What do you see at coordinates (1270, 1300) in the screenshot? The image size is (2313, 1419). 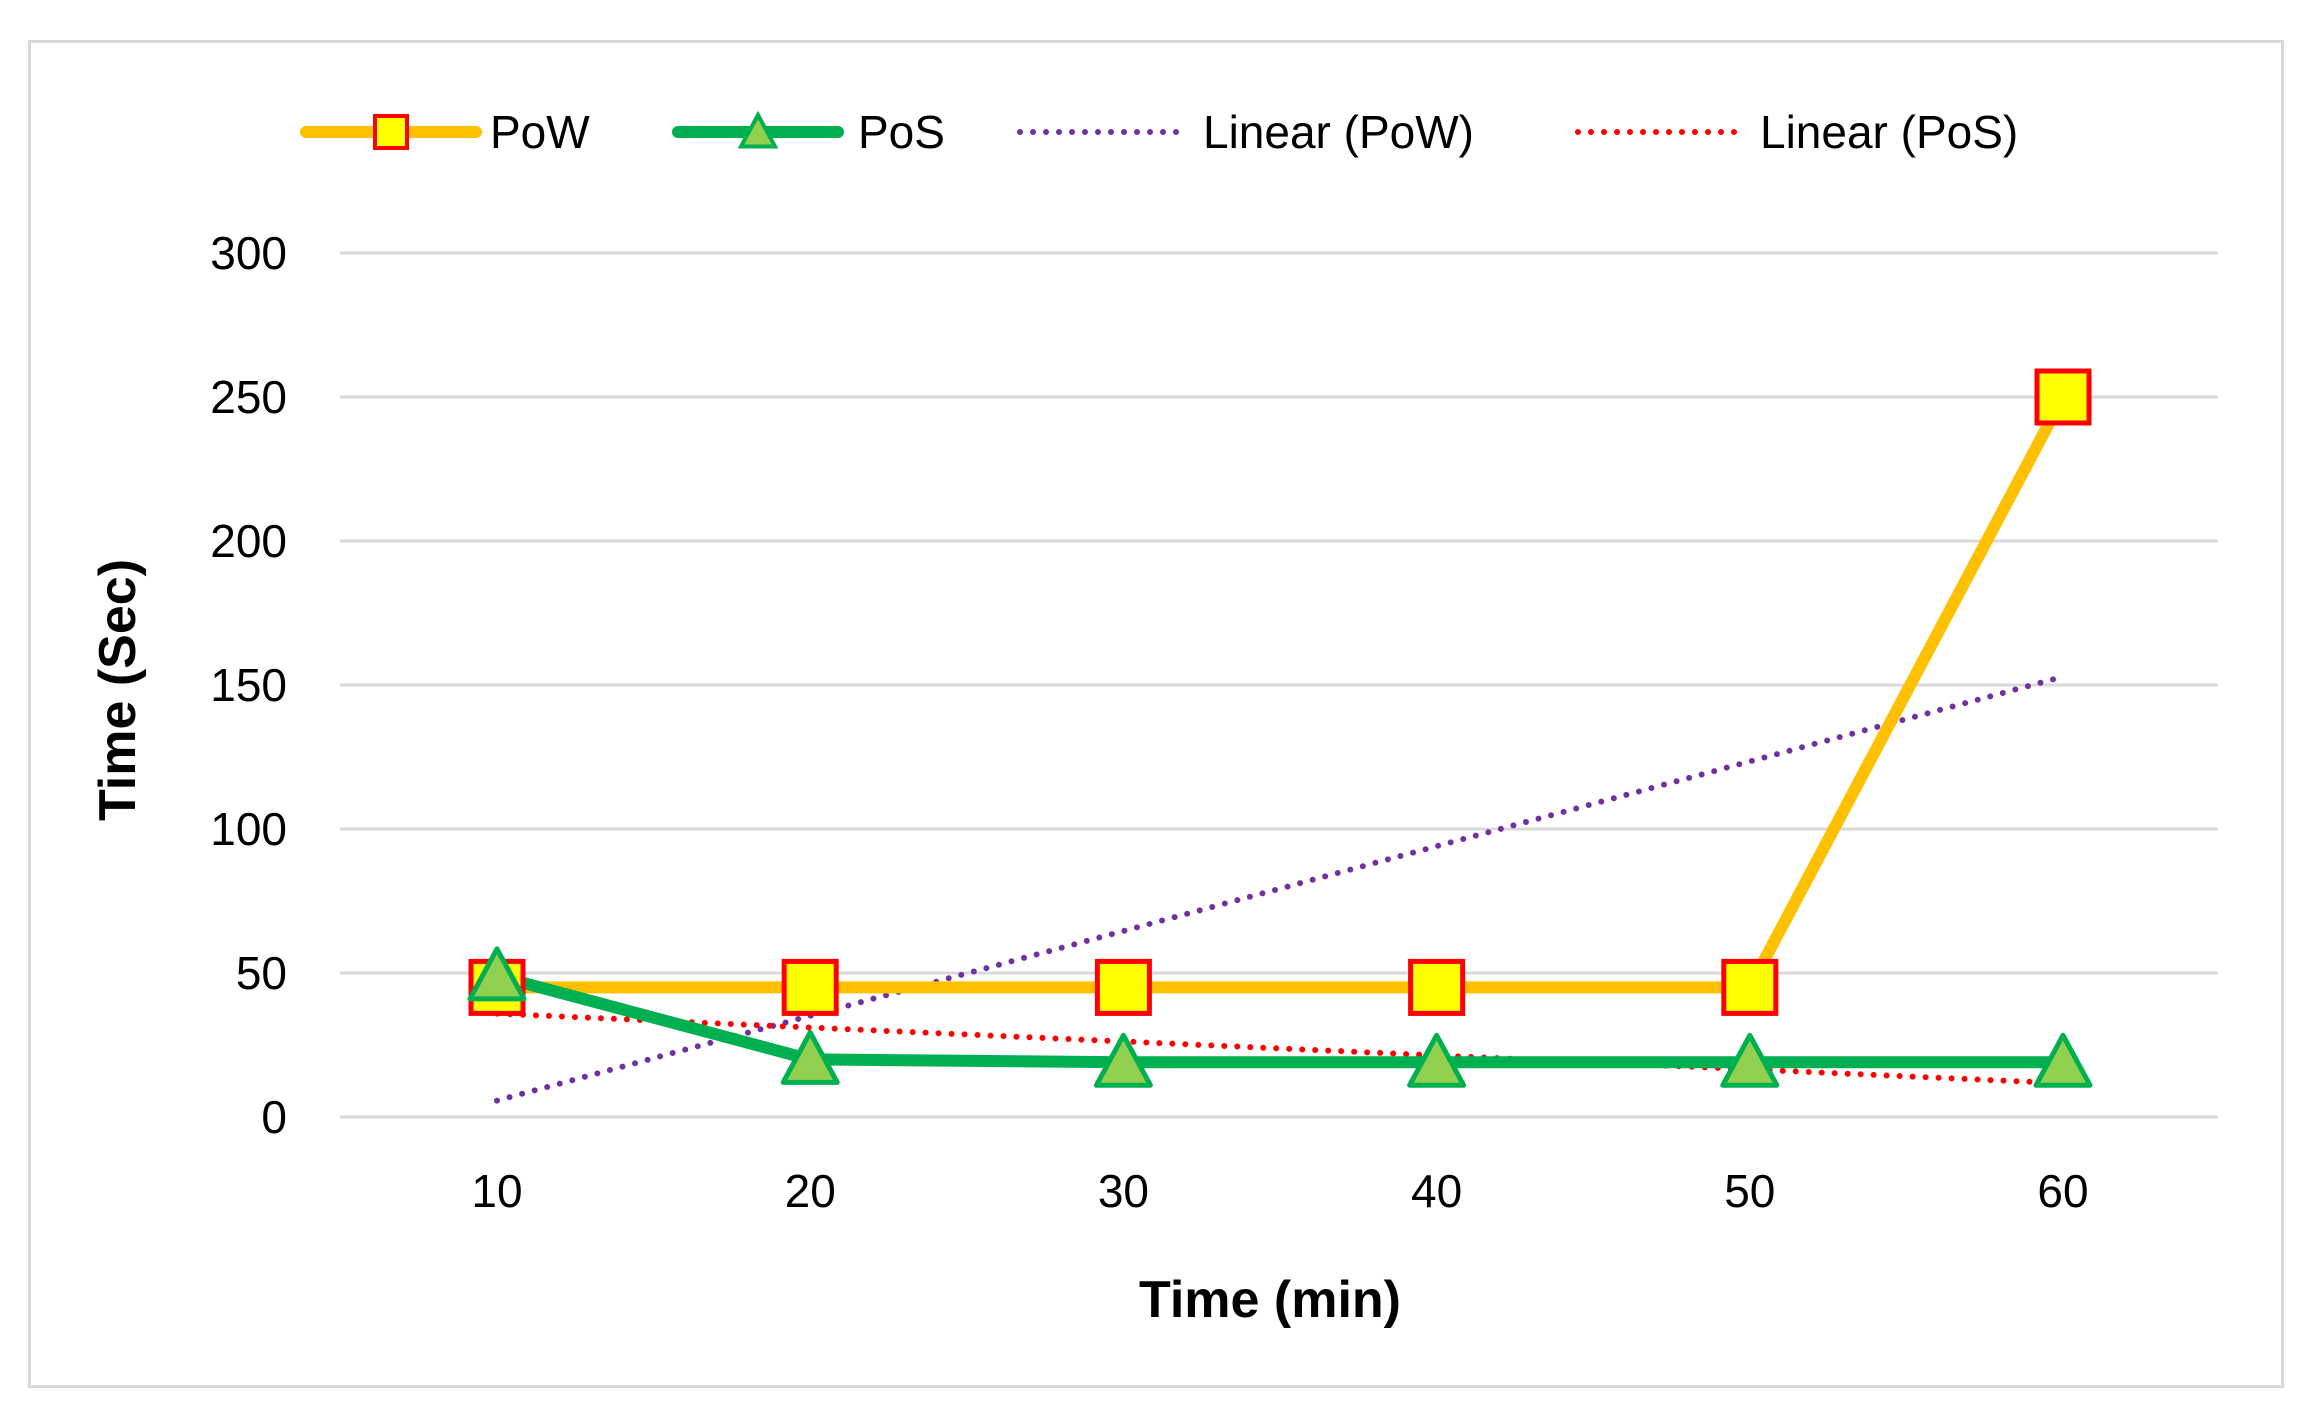 I see `x-axis-title: Time (min)` at bounding box center [1270, 1300].